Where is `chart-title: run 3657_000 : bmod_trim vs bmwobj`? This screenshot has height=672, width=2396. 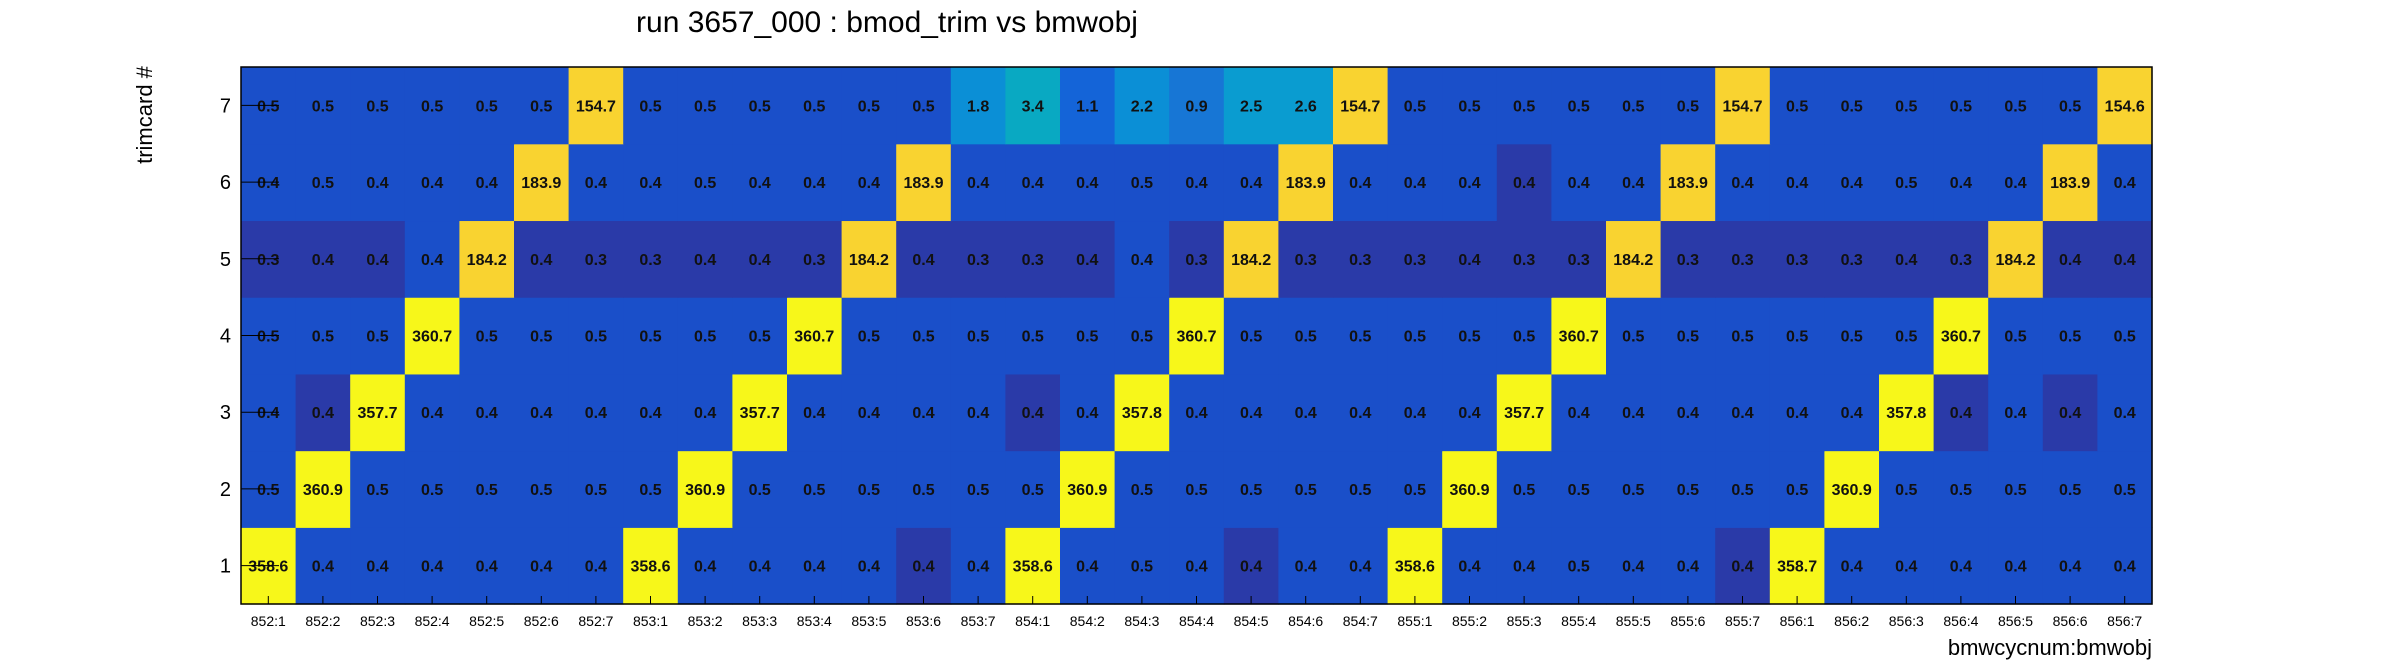
chart-title: run 3657_000 : bmod_trim vs bmwobj is located at coordinates (887, 22).